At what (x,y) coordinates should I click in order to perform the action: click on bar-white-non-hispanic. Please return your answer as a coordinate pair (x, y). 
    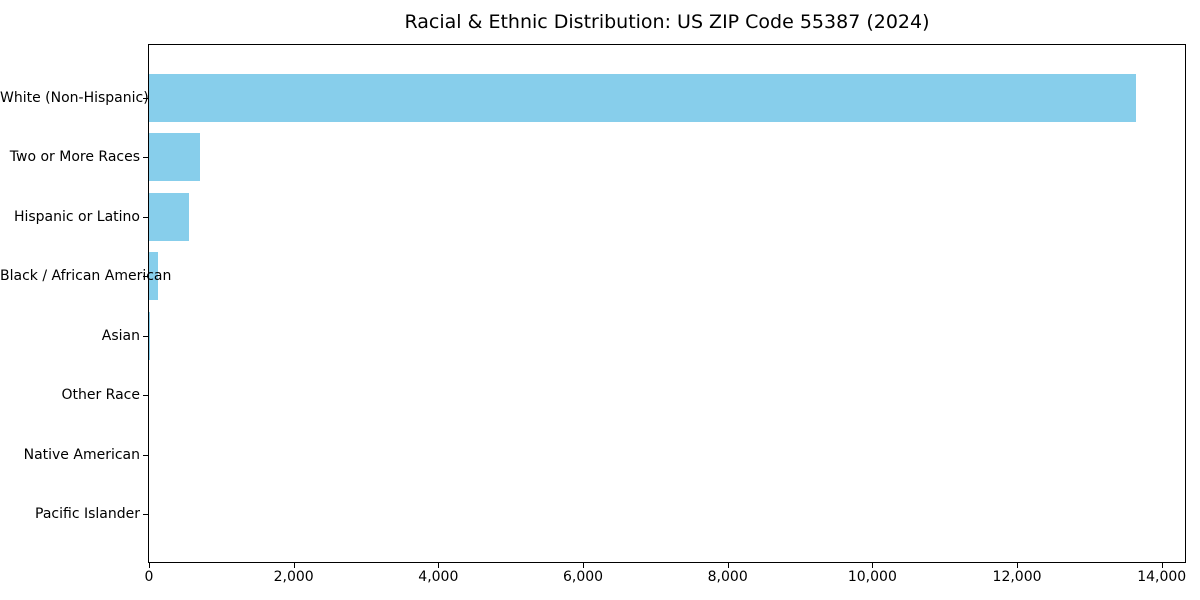
    Looking at the image, I should click on (642, 97).